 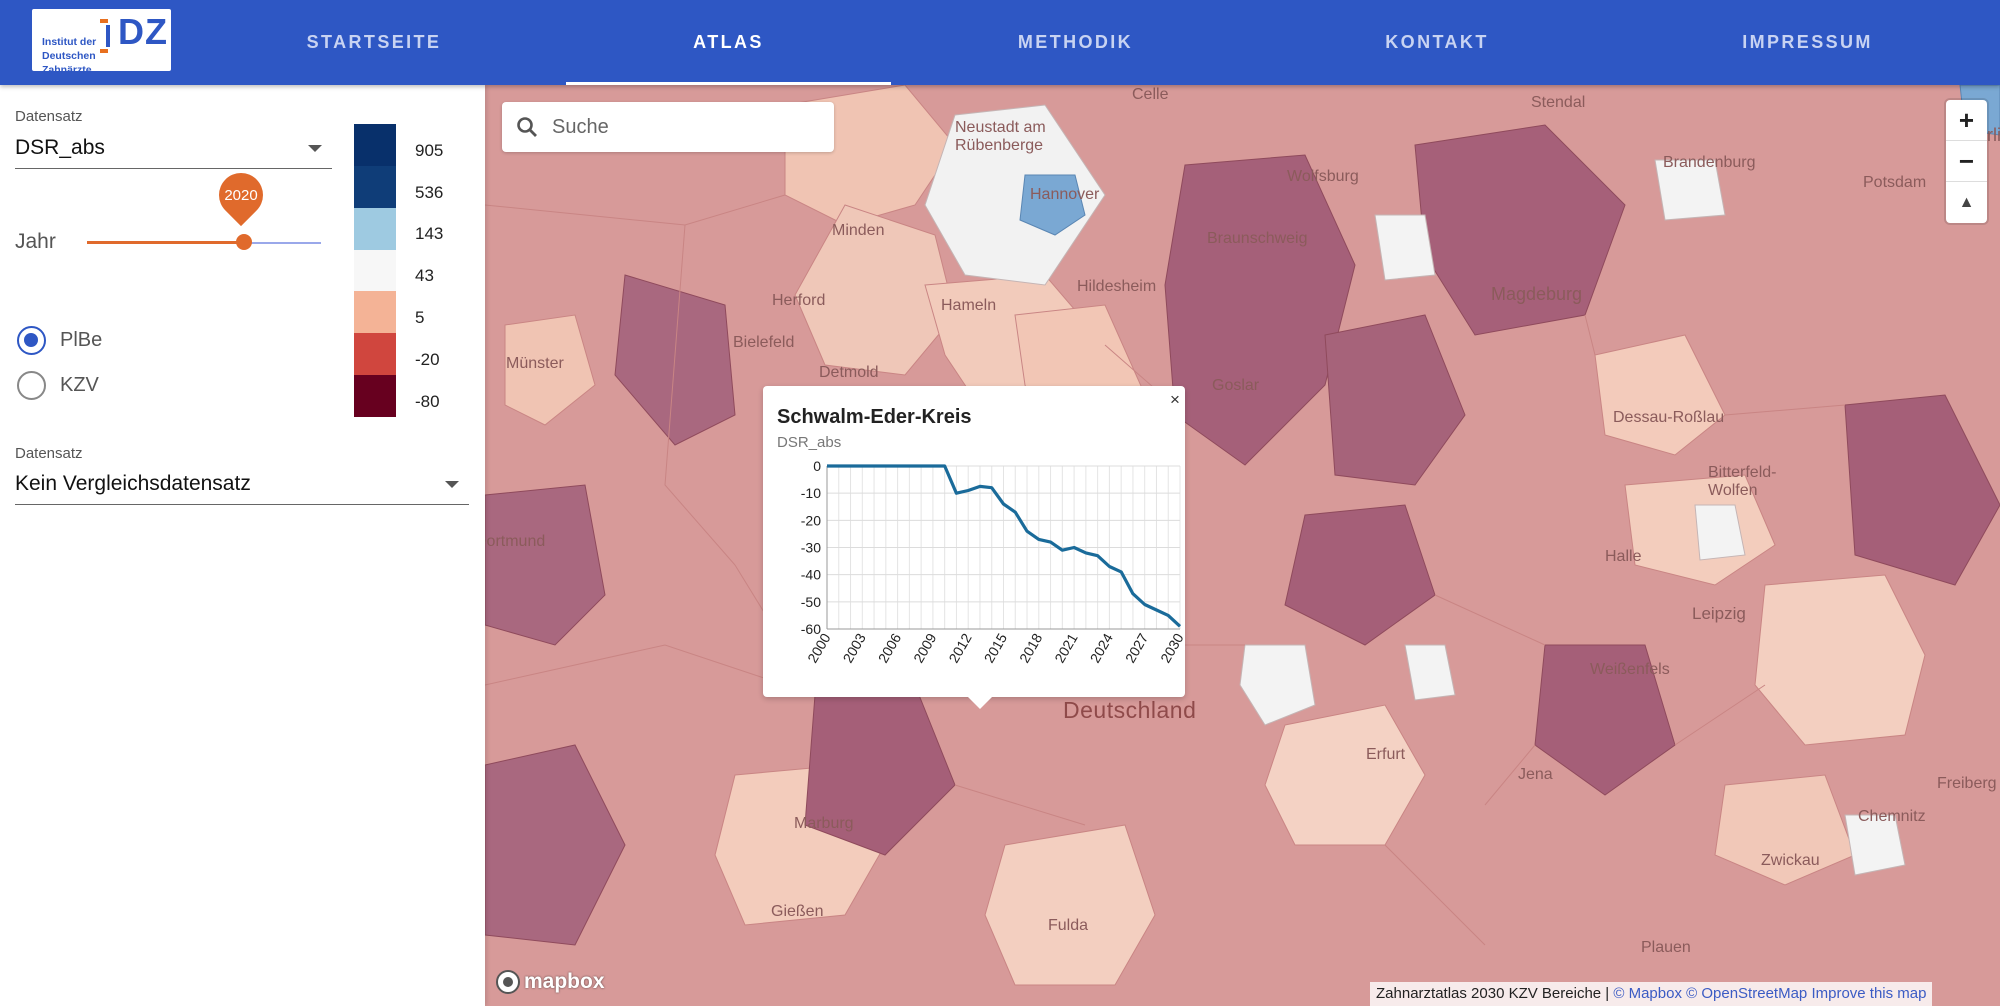 What do you see at coordinates (764, 342) in the screenshot?
I see `map-label-bielefeld: Bielefeld` at bounding box center [764, 342].